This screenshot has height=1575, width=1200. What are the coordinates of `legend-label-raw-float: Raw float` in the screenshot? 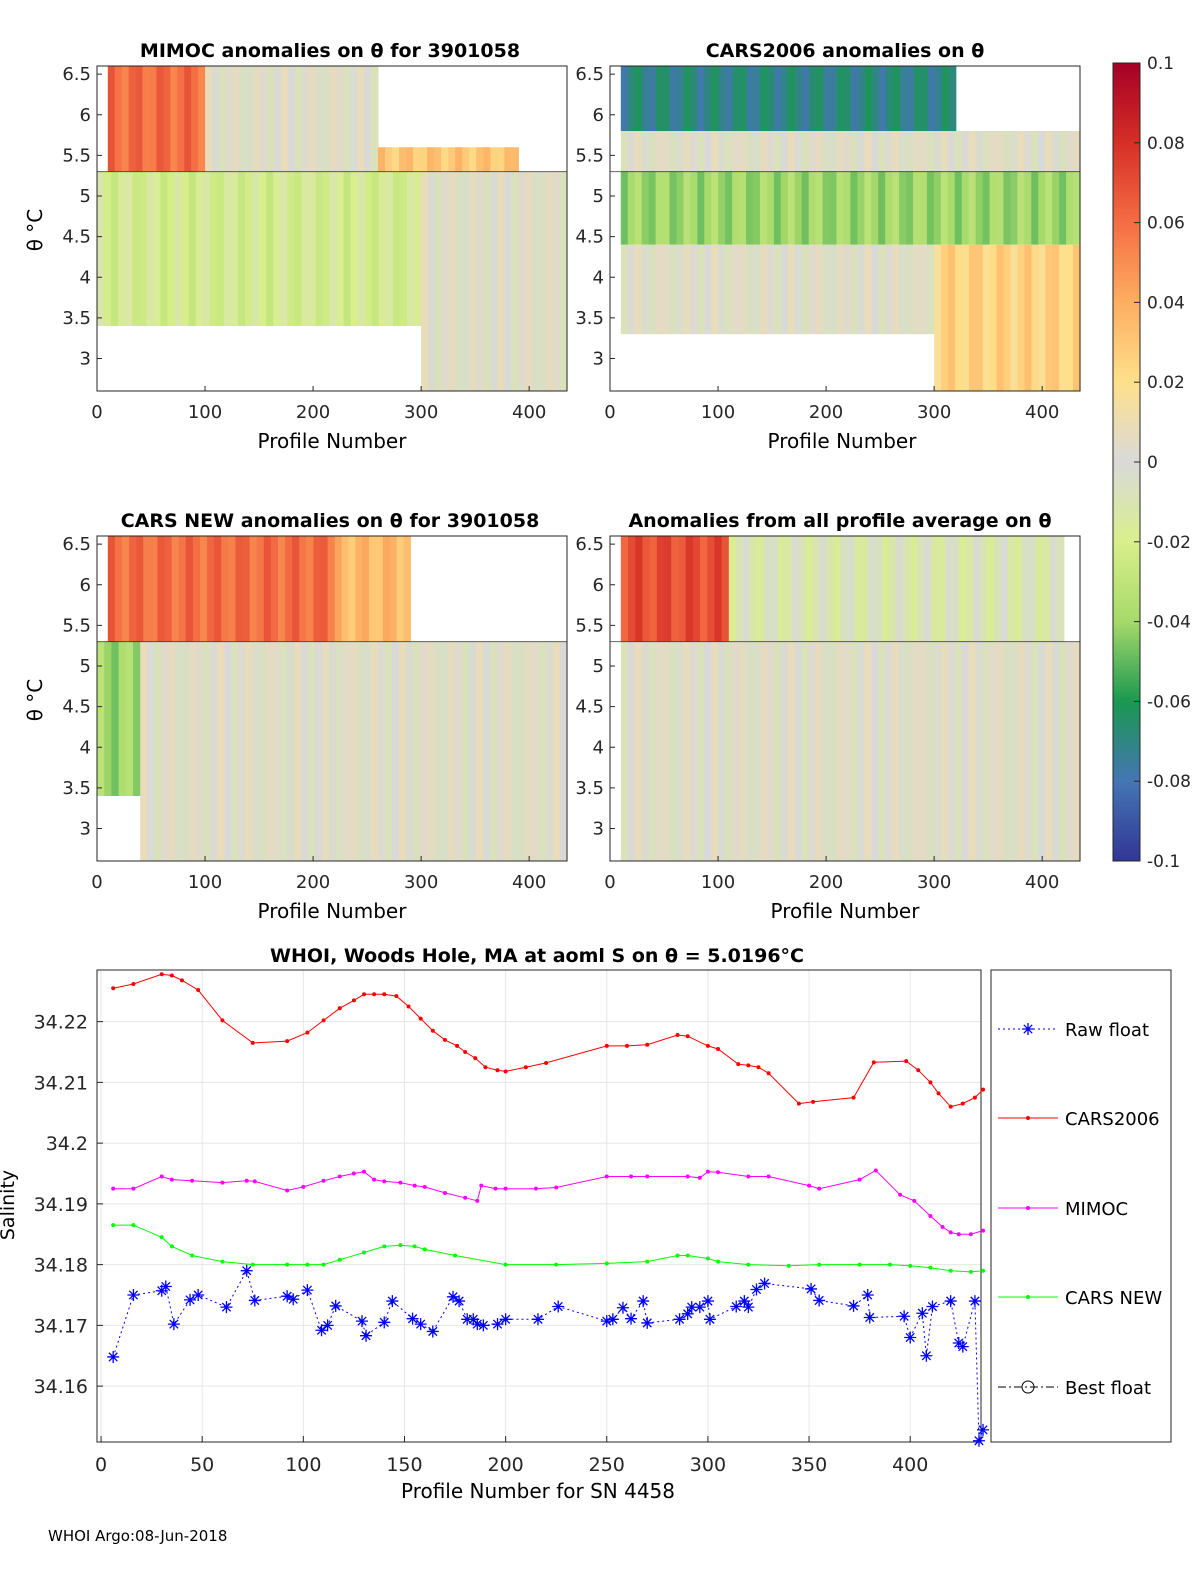 It's located at (1107, 1030).